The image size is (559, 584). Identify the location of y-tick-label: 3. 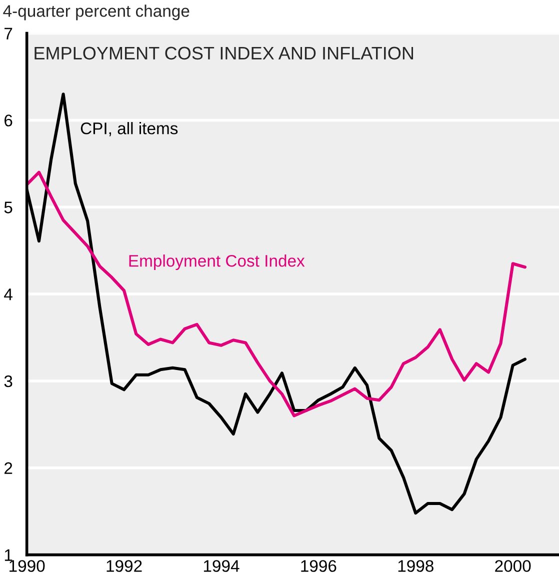
(8, 381).